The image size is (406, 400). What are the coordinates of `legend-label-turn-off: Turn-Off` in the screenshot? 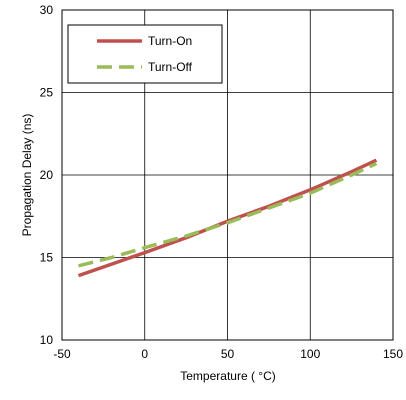 It's located at (170, 67).